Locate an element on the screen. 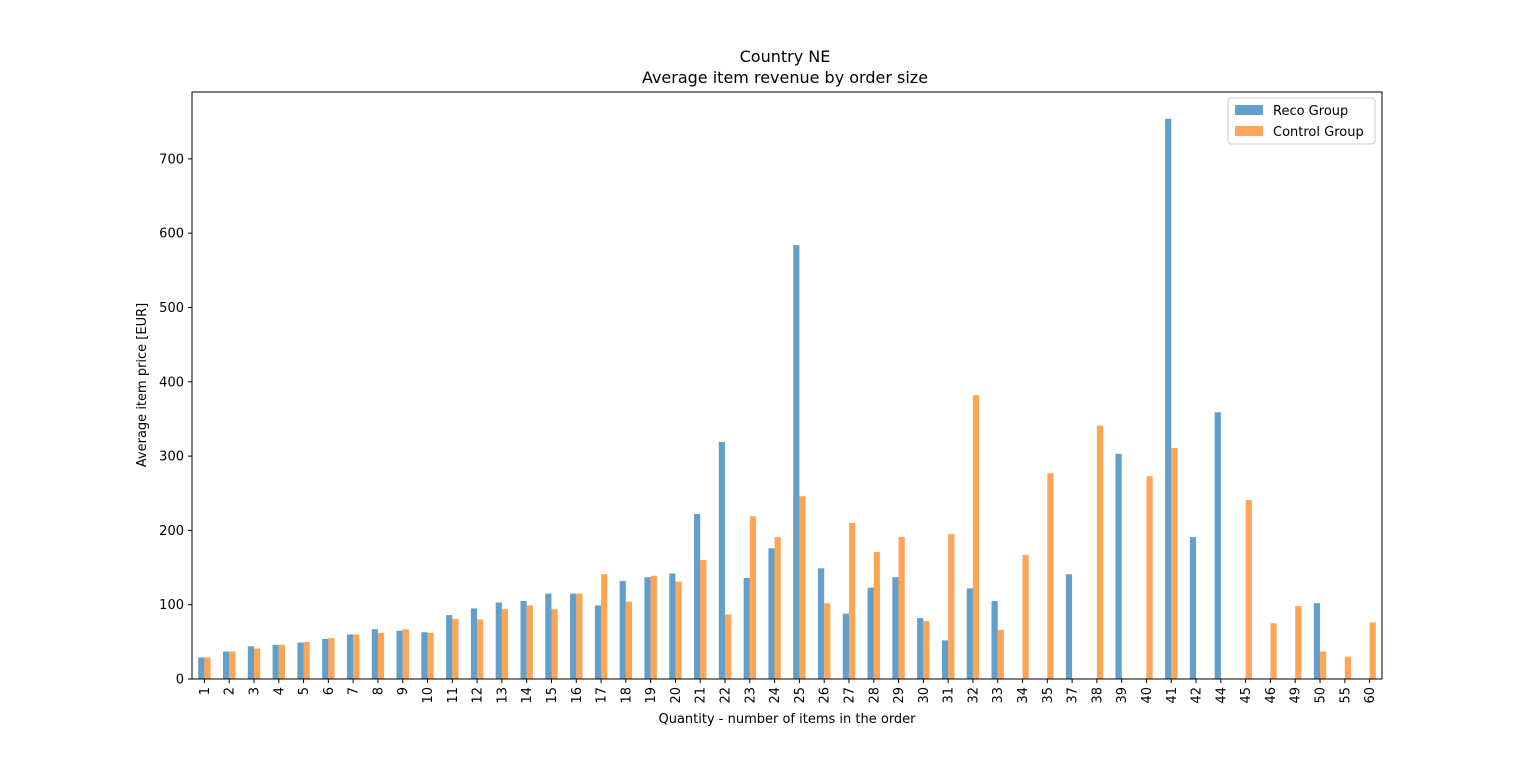 This screenshot has width=1536, height=766. x-tick-label: 30 is located at coordinates (924, 695).